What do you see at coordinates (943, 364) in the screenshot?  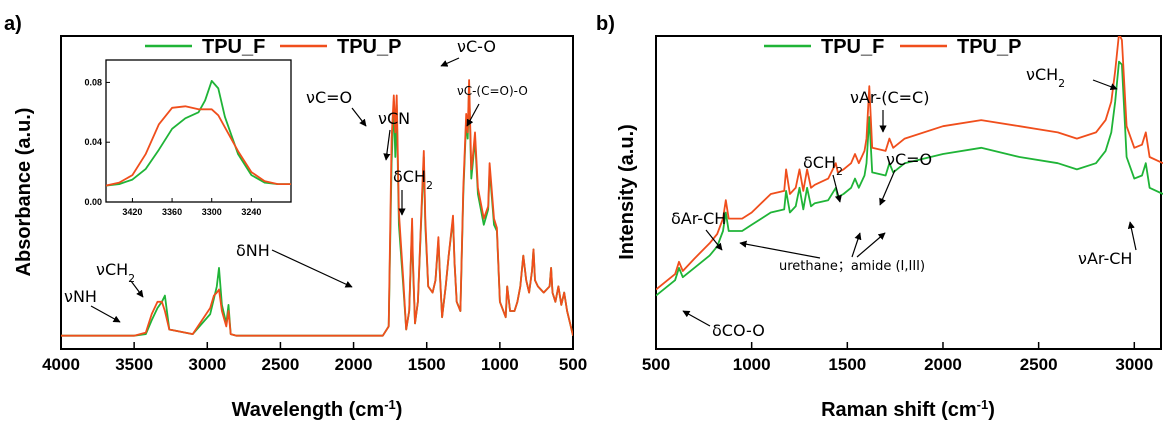 I see `x-b-tick-label-2000: 2000` at bounding box center [943, 364].